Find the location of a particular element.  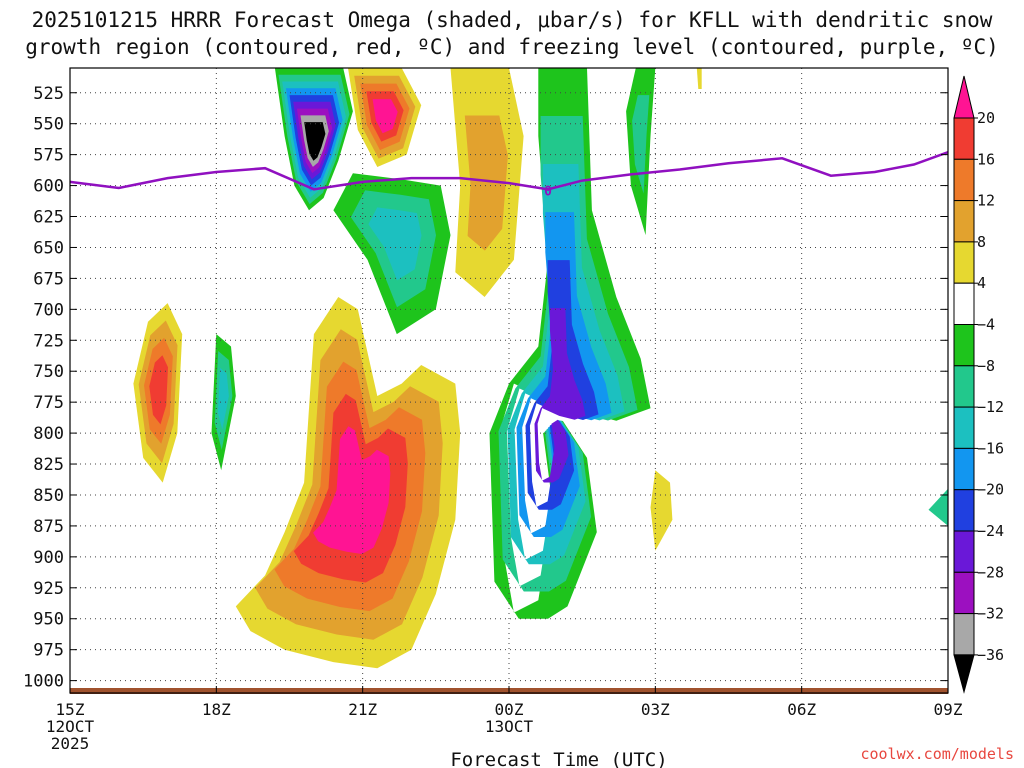

omega-descent-column-m24 is located at coordinates (560, 395).